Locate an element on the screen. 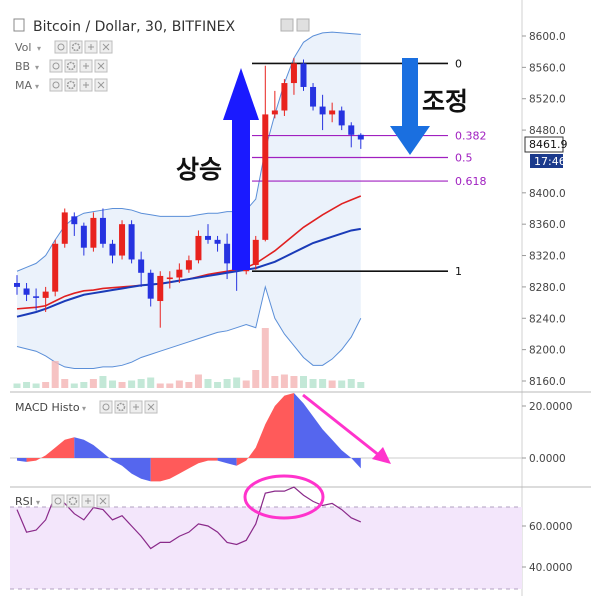 This screenshot has height=596, width=591. rsi-tick-label: 60.0000 is located at coordinates (550, 527).